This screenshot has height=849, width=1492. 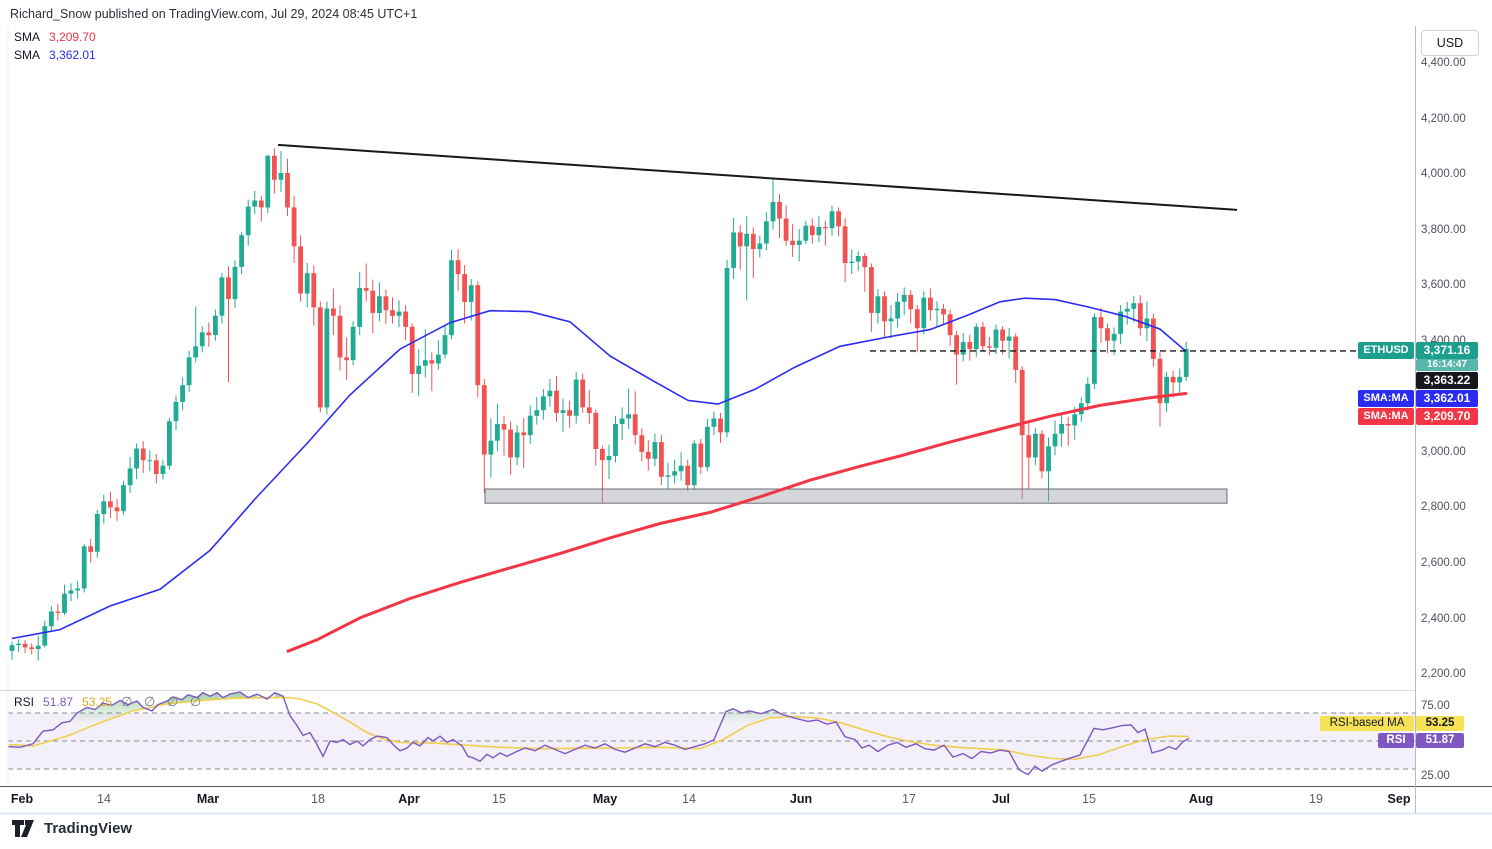 What do you see at coordinates (1443, 507) in the screenshot?
I see `price-tick-label: 2,800.00` at bounding box center [1443, 507].